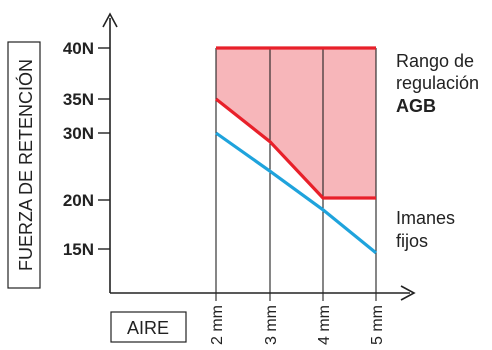  I want to click on x-tick-label: 3 mm, so click(271, 325).